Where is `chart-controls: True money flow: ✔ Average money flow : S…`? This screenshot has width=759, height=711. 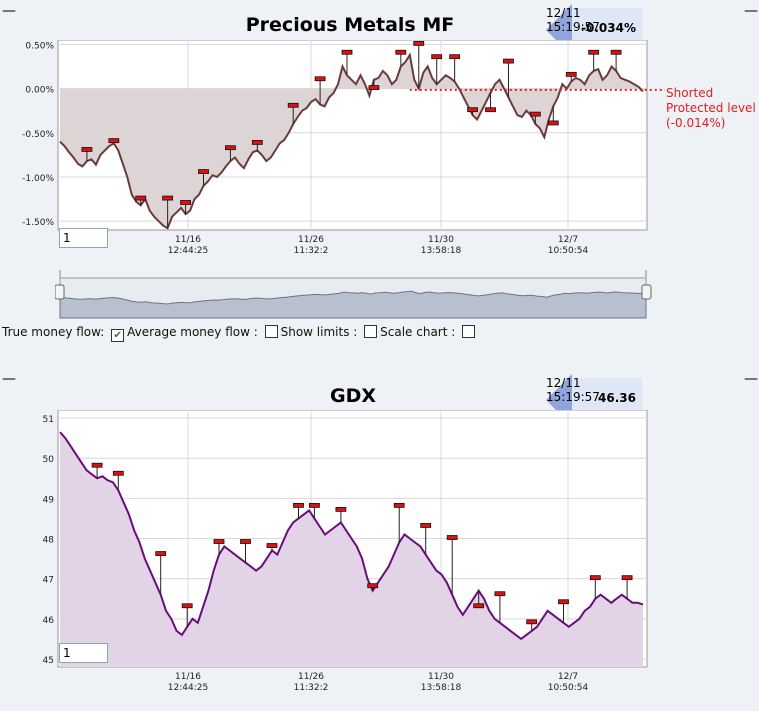 chart-controls: True money flow: ✔ Average money flow : S… is located at coordinates (240, 333).